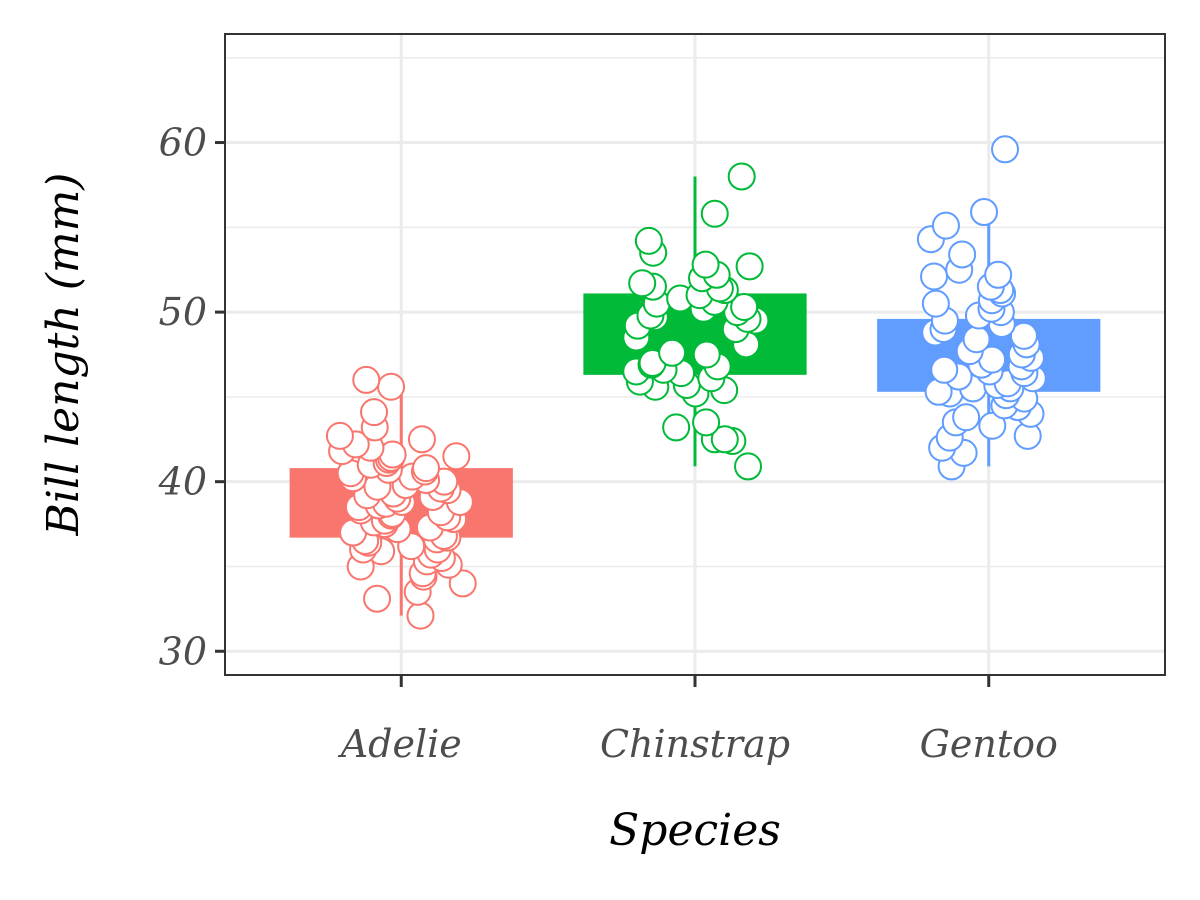  What do you see at coordinates (695, 830) in the screenshot?
I see `x-axis-title: Species` at bounding box center [695, 830].